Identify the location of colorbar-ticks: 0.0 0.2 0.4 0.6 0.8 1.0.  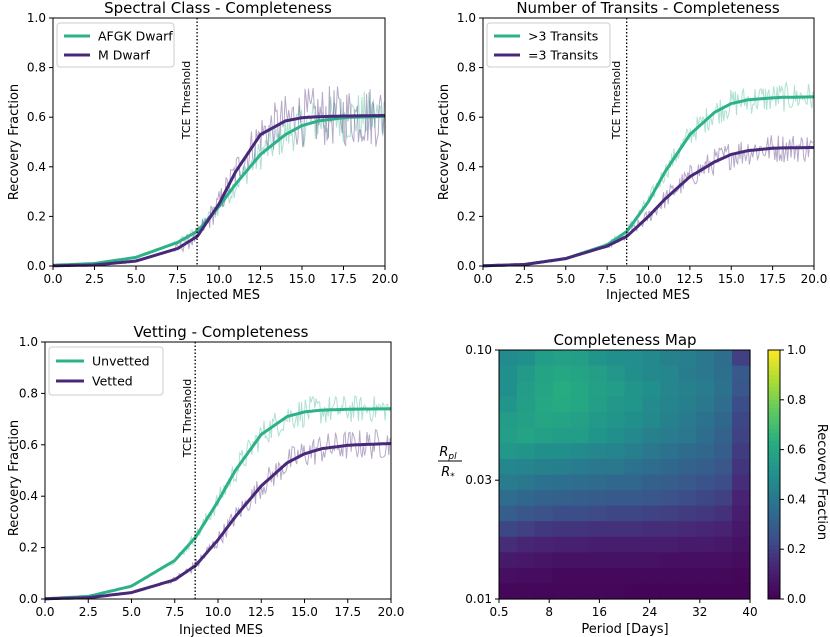
(796, 474).